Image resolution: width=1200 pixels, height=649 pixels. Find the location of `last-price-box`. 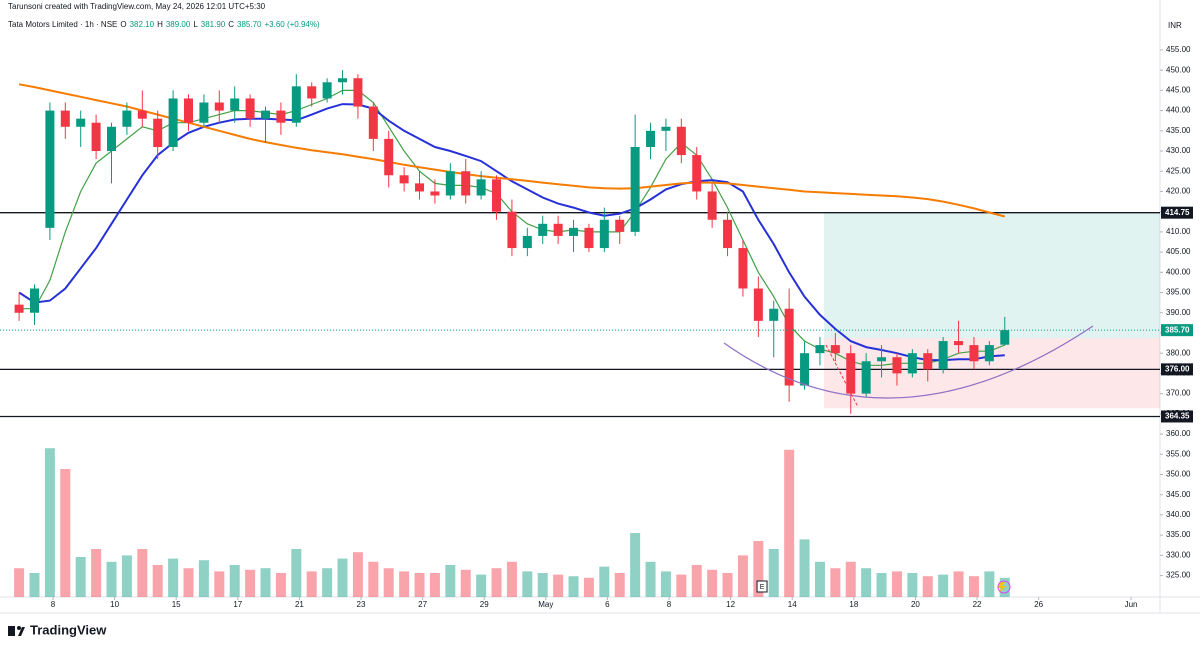

last-price-box is located at coordinates (1177, 330).